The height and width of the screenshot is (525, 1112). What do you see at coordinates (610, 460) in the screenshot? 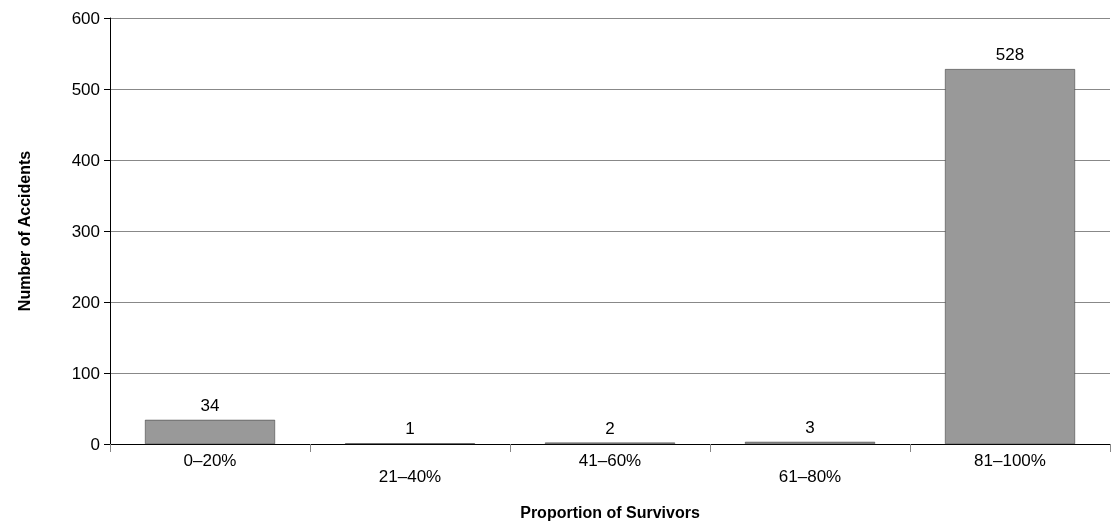
I see `x-tick-label: 41–60%` at bounding box center [610, 460].